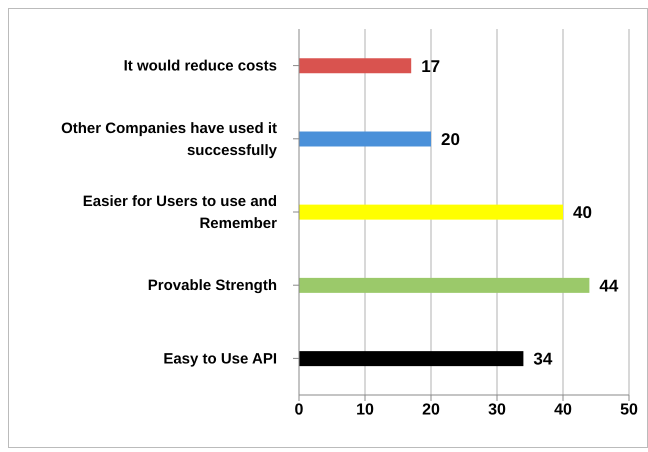  Describe the element at coordinates (497, 409) in the screenshot. I see `x-tick-label: 30` at that location.